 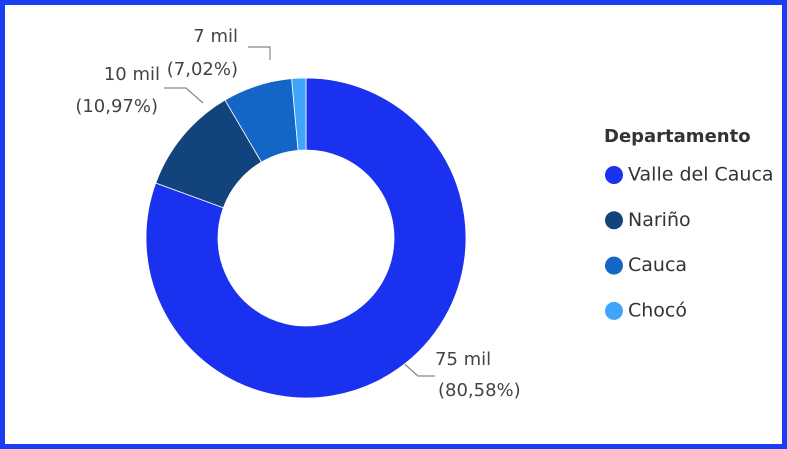 I want to click on legend-title: Departamento, so click(x=677, y=136).